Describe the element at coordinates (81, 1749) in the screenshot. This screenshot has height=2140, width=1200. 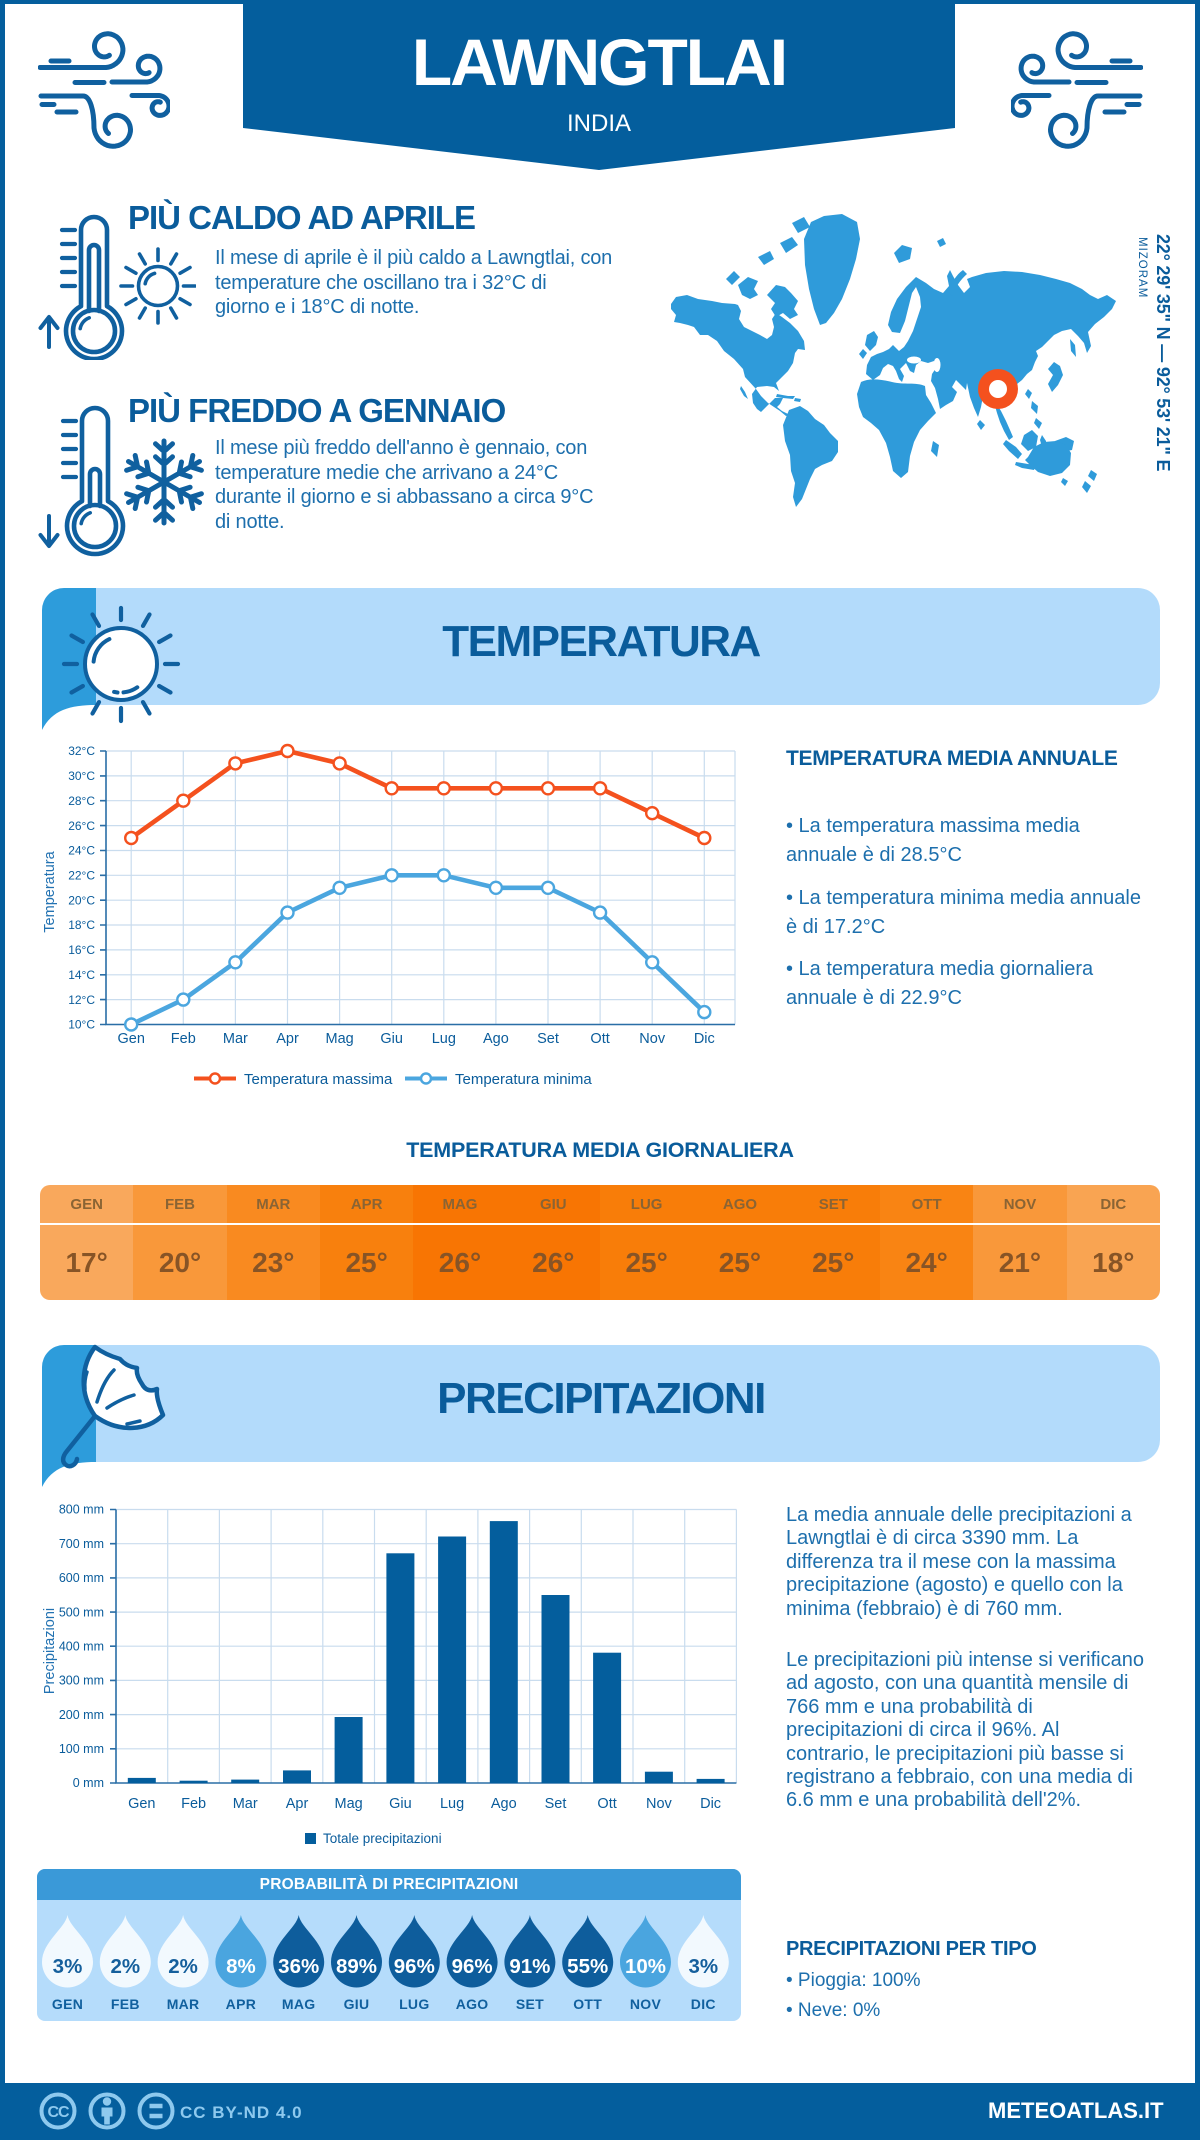
I see `svg-text: 100 mm` at that location.